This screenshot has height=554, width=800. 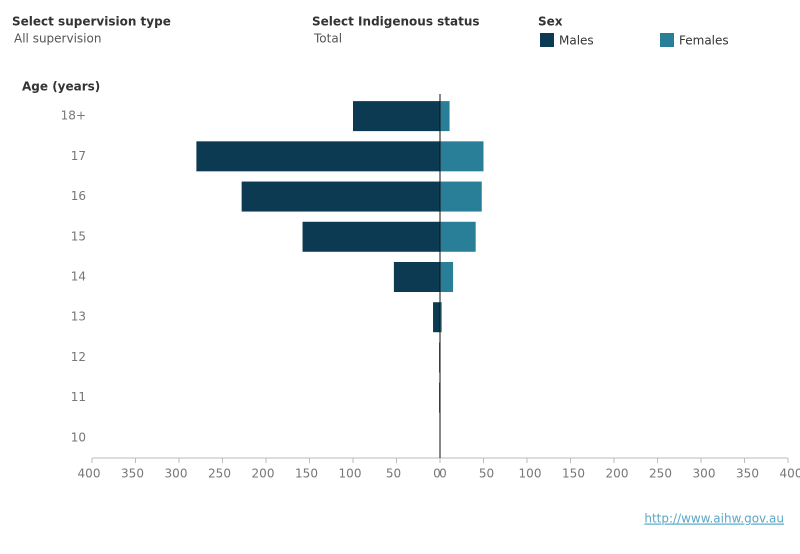 I want to click on y-tick-label: 16, so click(x=78, y=196).